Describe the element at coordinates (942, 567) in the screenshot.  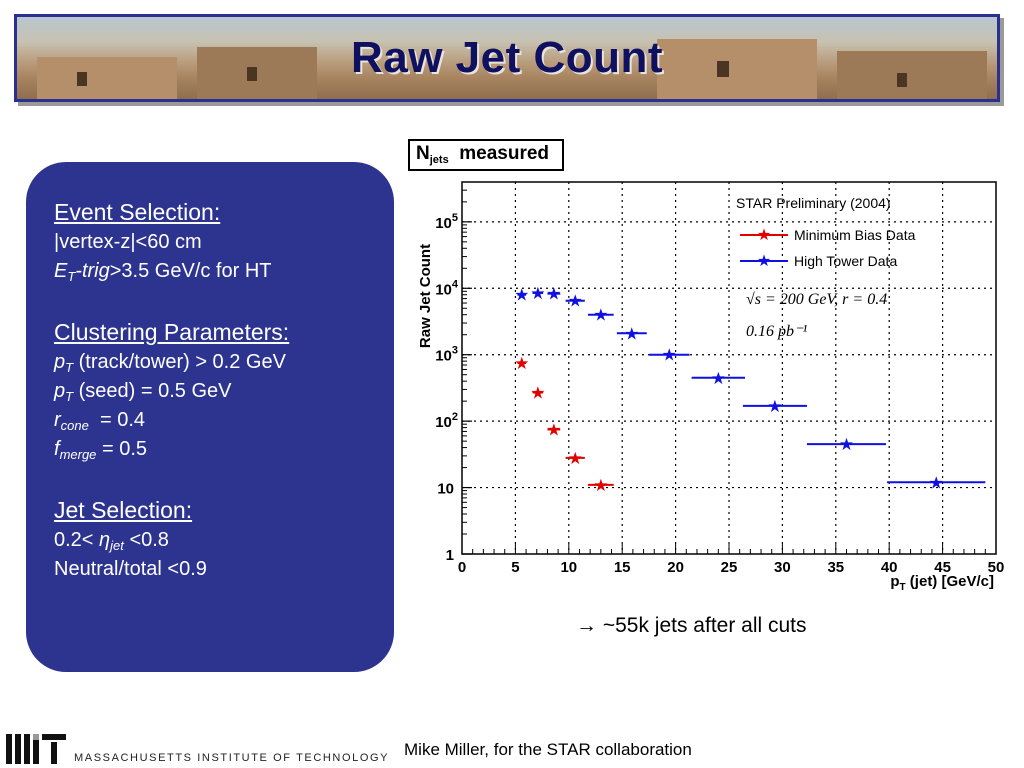
I see `x-tick-label: 45` at that location.